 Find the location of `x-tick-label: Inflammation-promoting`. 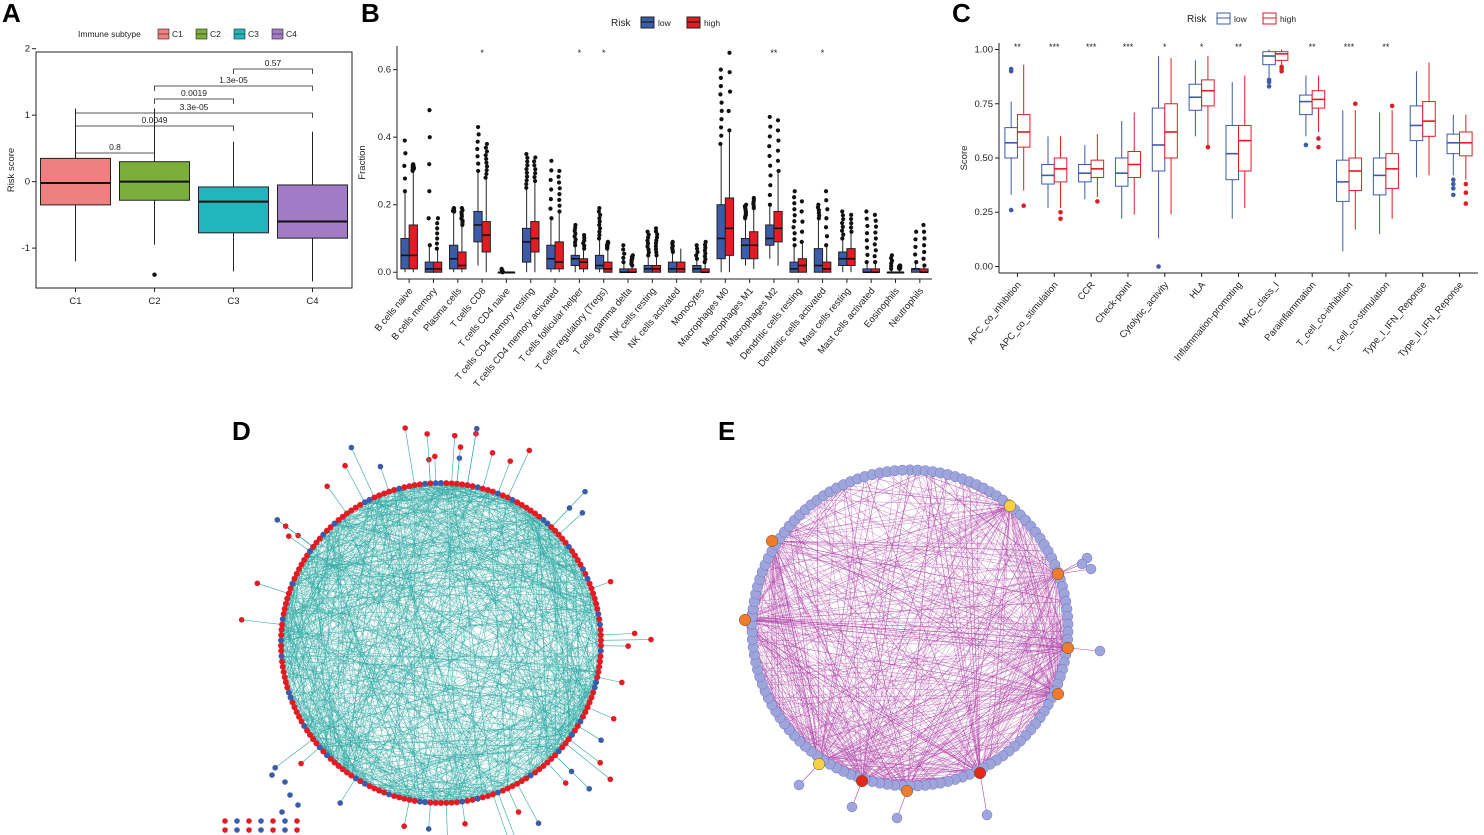

x-tick-label: Inflammation-promoting is located at coordinates (1208, 322).